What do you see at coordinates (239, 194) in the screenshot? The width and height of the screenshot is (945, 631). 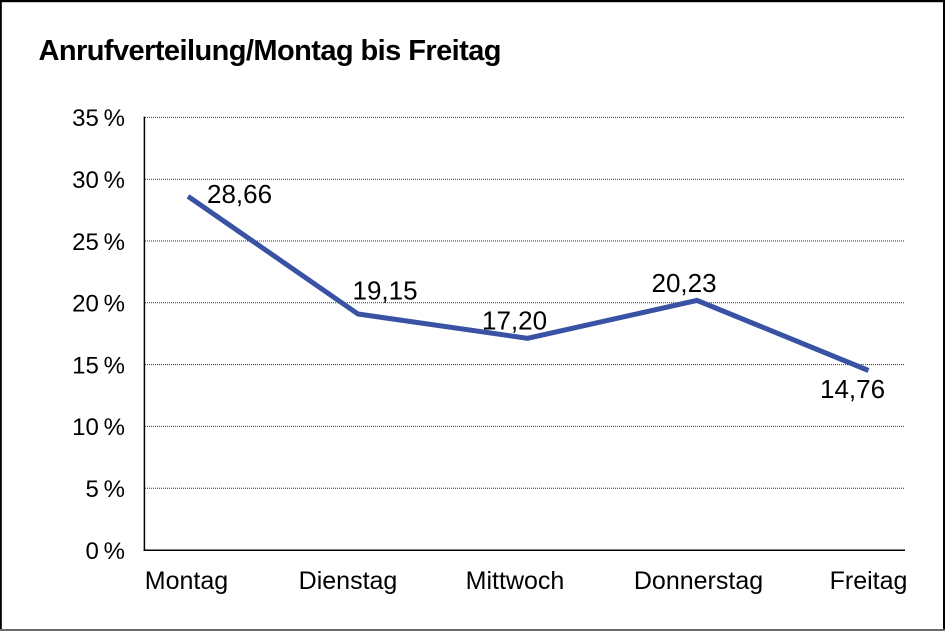 I see `svg-text: 28,66` at bounding box center [239, 194].